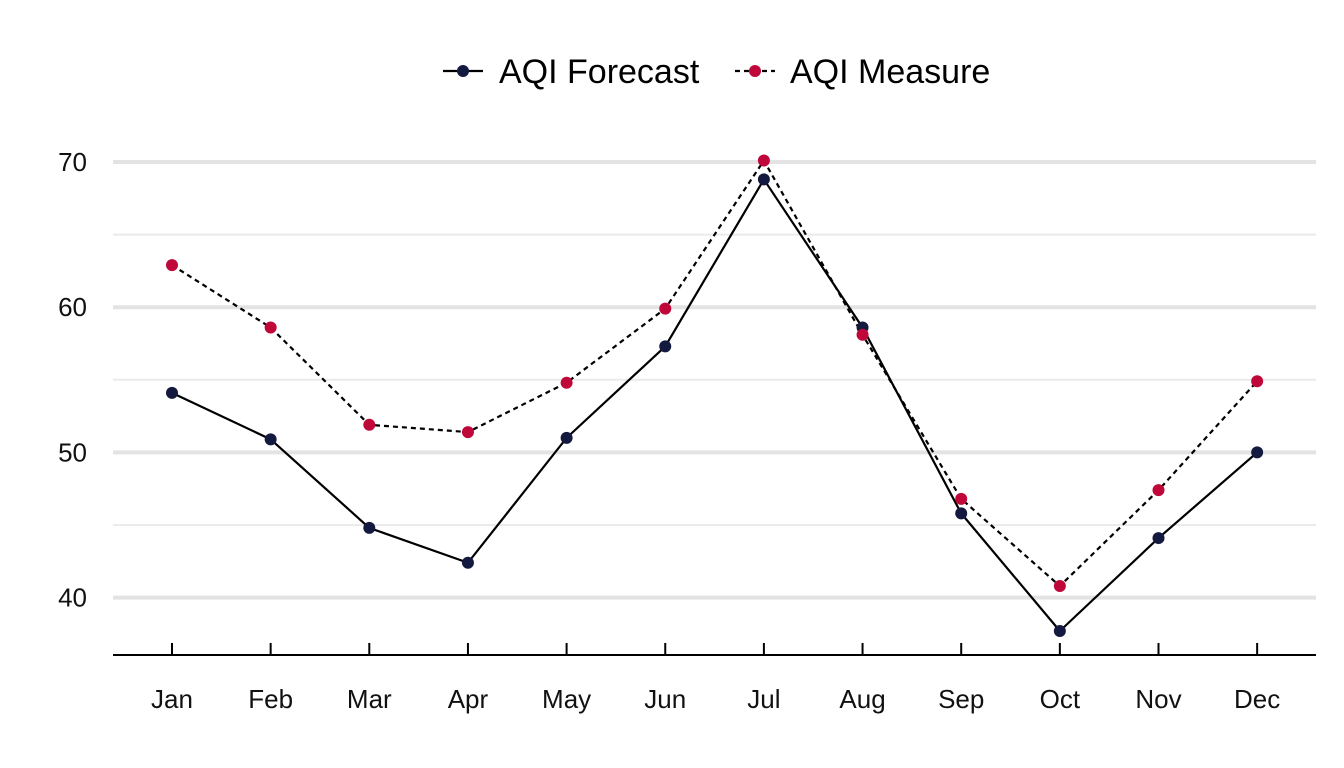  What do you see at coordinates (1060, 699) in the screenshot?
I see `x-tick-label: Oct` at bounding box center [1060, 699].